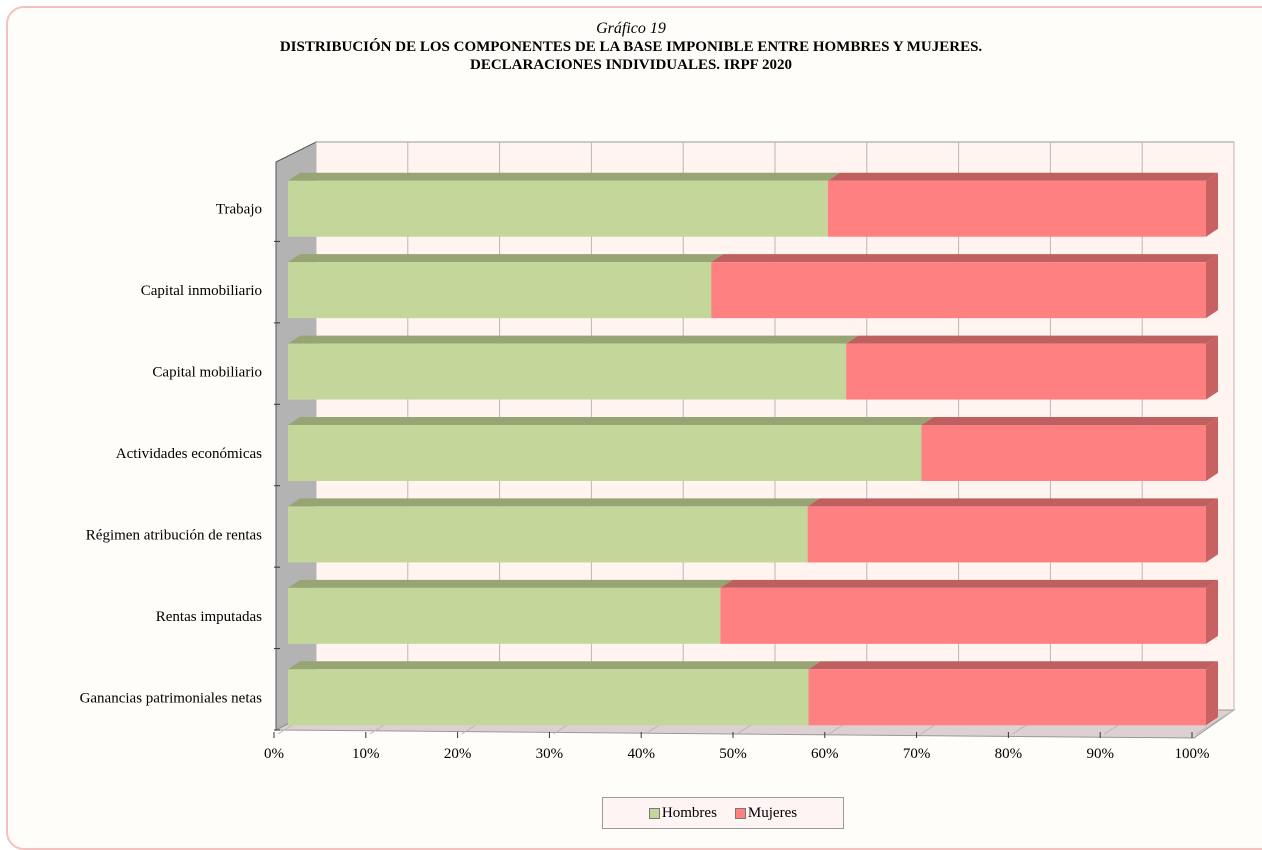  Describe the element at coordinates (772, 812) in the screenshot. I see `legend-label-mujeres: Mujeres` at that location.